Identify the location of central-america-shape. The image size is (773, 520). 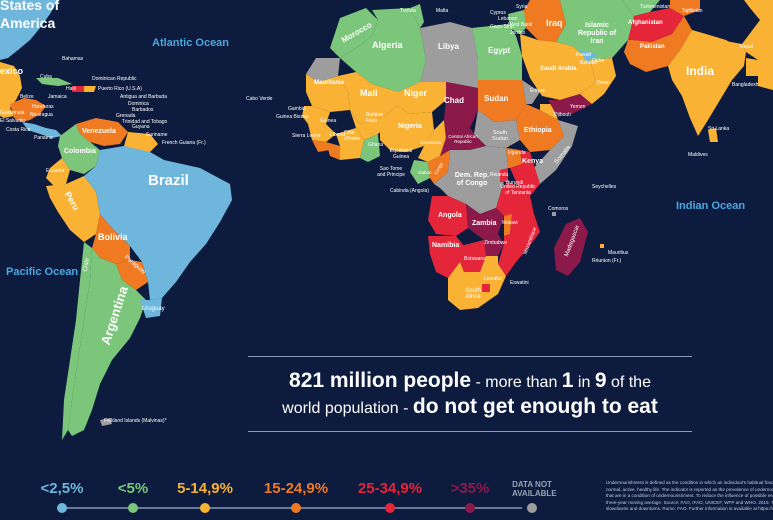
(28, 110).